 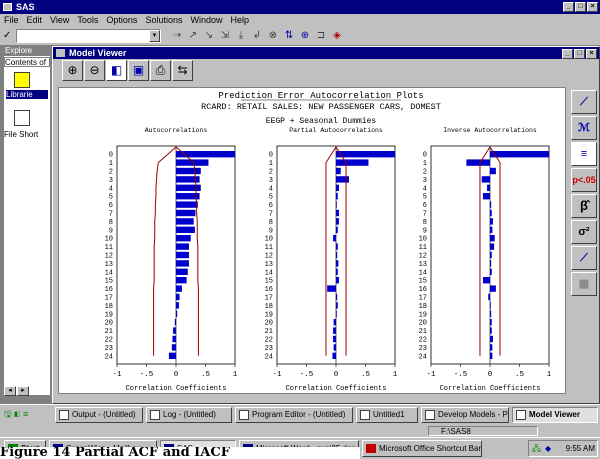 I want to click on table-view-icon: ▦, so click(x=584, y=284).